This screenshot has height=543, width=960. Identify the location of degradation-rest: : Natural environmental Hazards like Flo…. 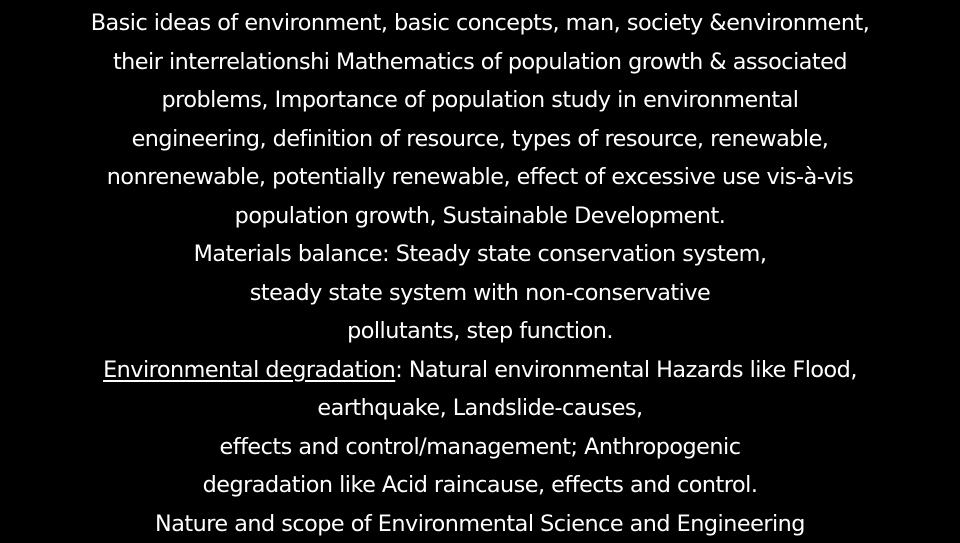
(626, 370).